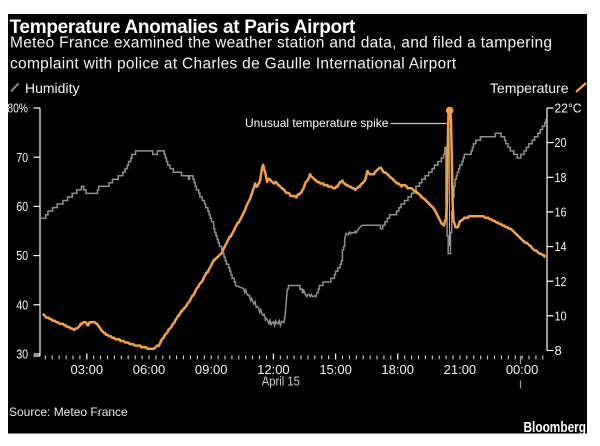 The width and height of the screenshot is (600, 446). What do you see at coordinates (52, 88) in the screenshot?
I see `svg-text: Humidity` at bounding box center [52, 88].